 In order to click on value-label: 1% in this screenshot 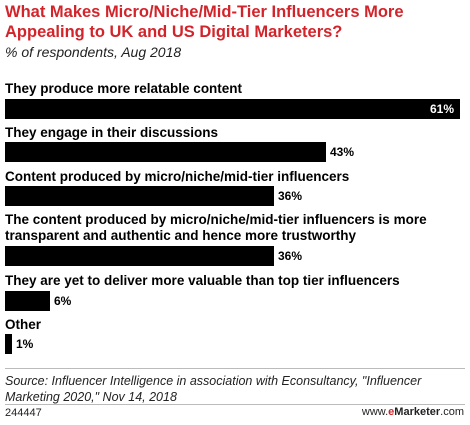, I will do `click(25, 344)`.